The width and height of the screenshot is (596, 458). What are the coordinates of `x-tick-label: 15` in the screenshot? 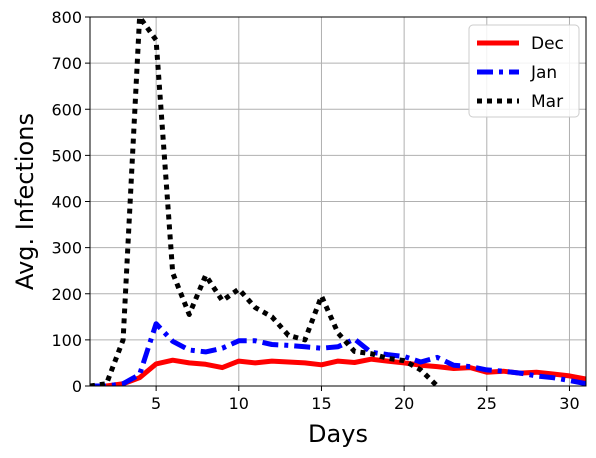 It's located at (321, 403).